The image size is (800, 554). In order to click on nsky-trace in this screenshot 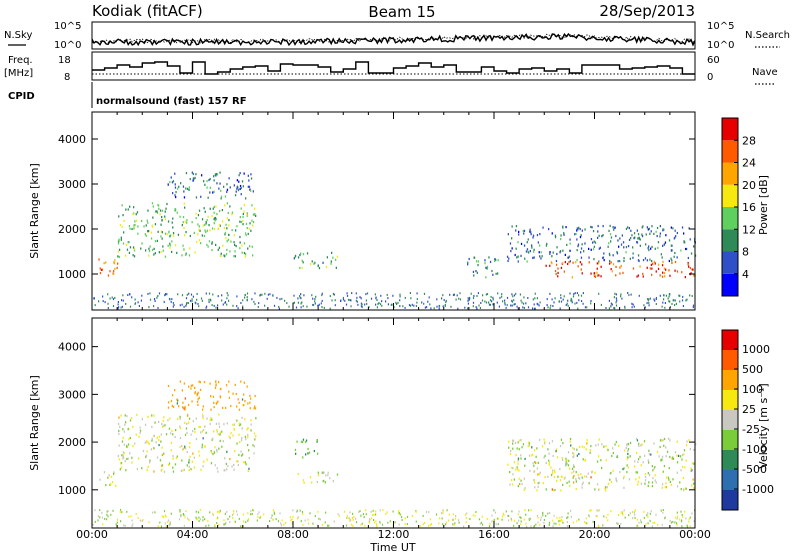, I will do `click(393, 39)`.